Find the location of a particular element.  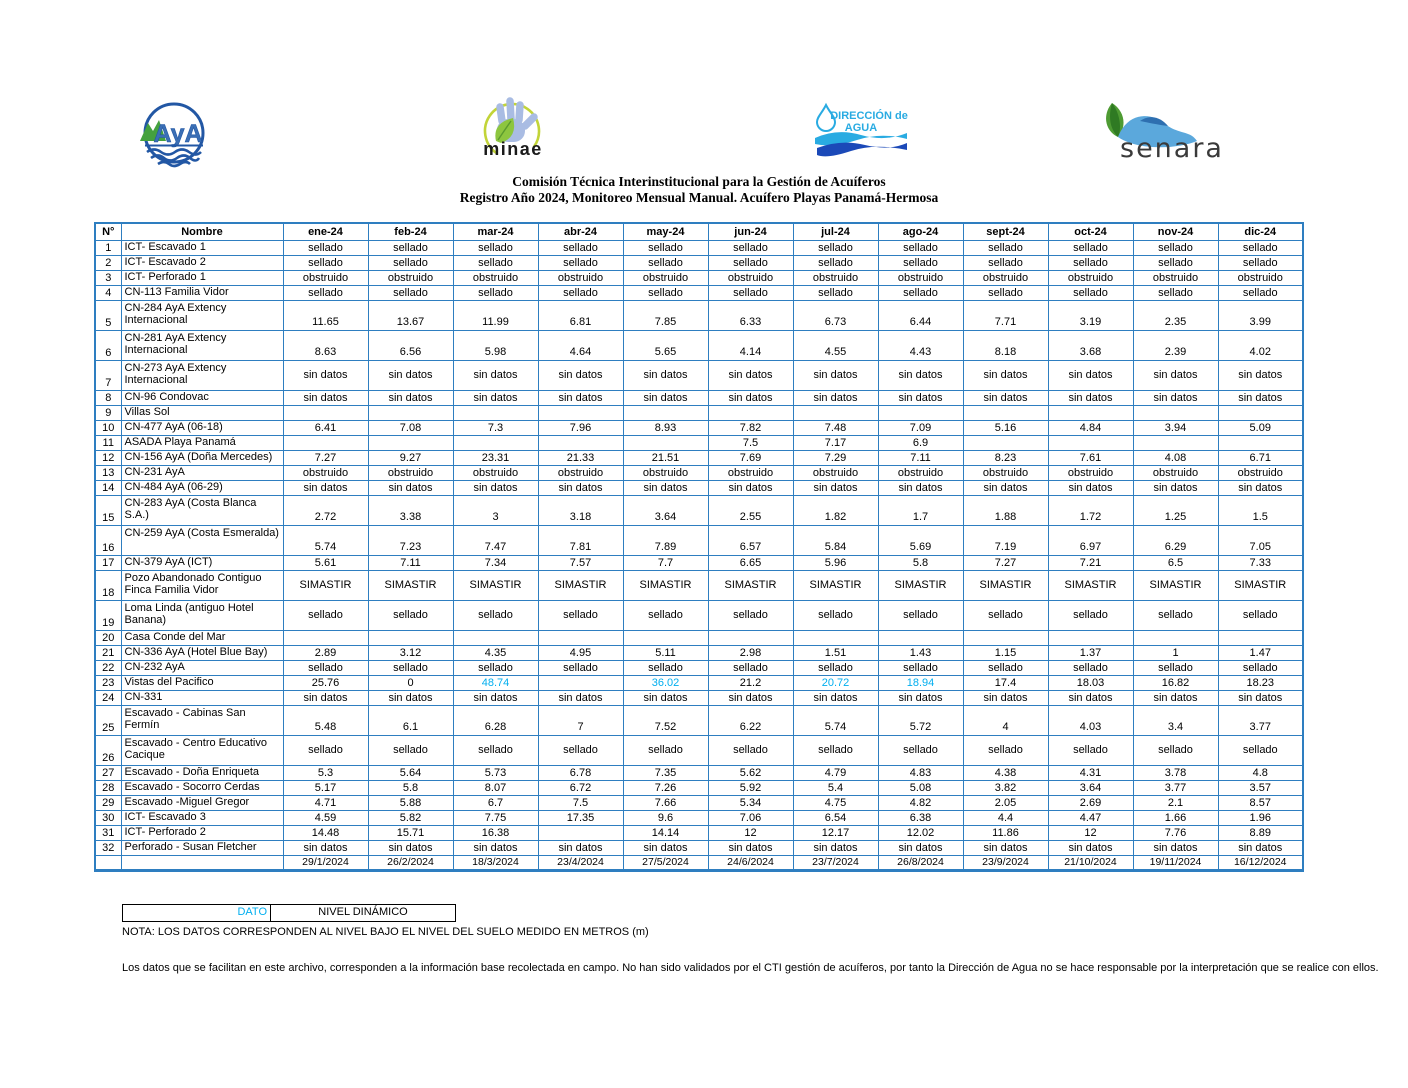

value-cell: 4.83 is located at coordinates (920, 772).